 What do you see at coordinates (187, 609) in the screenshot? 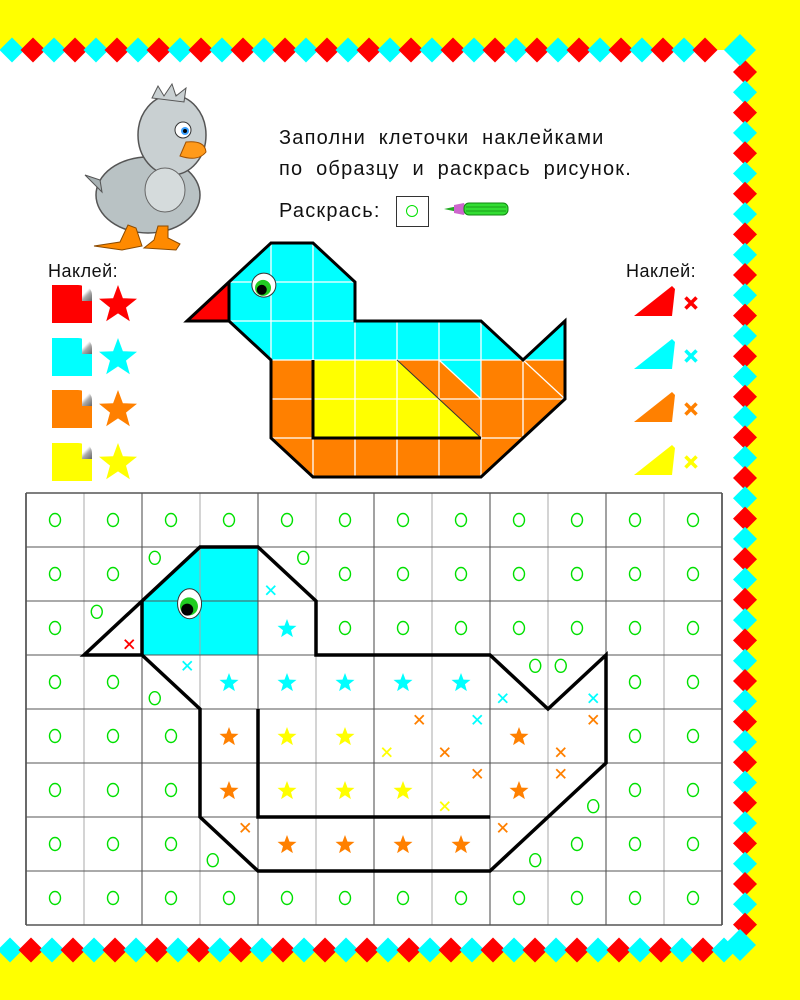
I see `eye-pupil` at bounding box center [187, 609].